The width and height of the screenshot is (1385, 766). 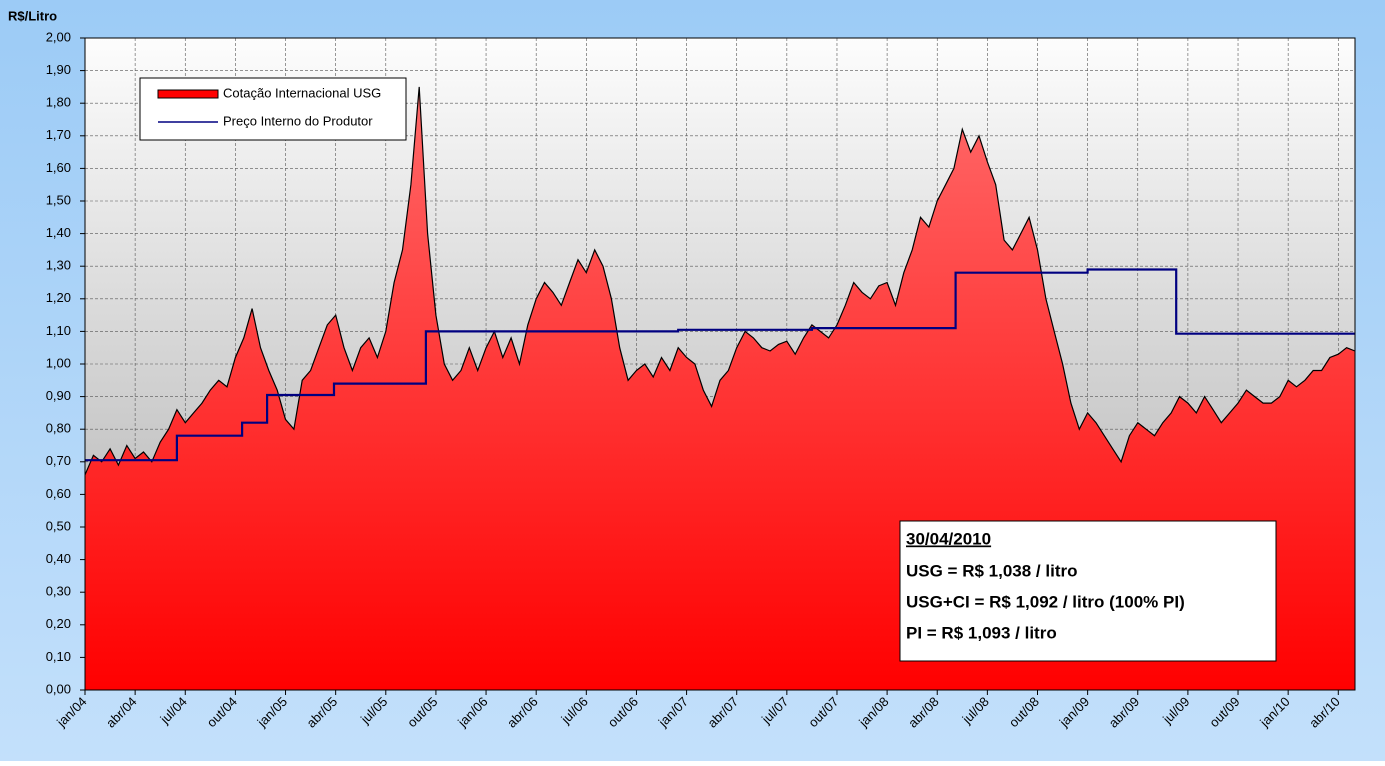 What do you see at coordinates (58, 362) in the screenshot?
I see `y-tick-label: 1,00` at bounding box center [58, 362].